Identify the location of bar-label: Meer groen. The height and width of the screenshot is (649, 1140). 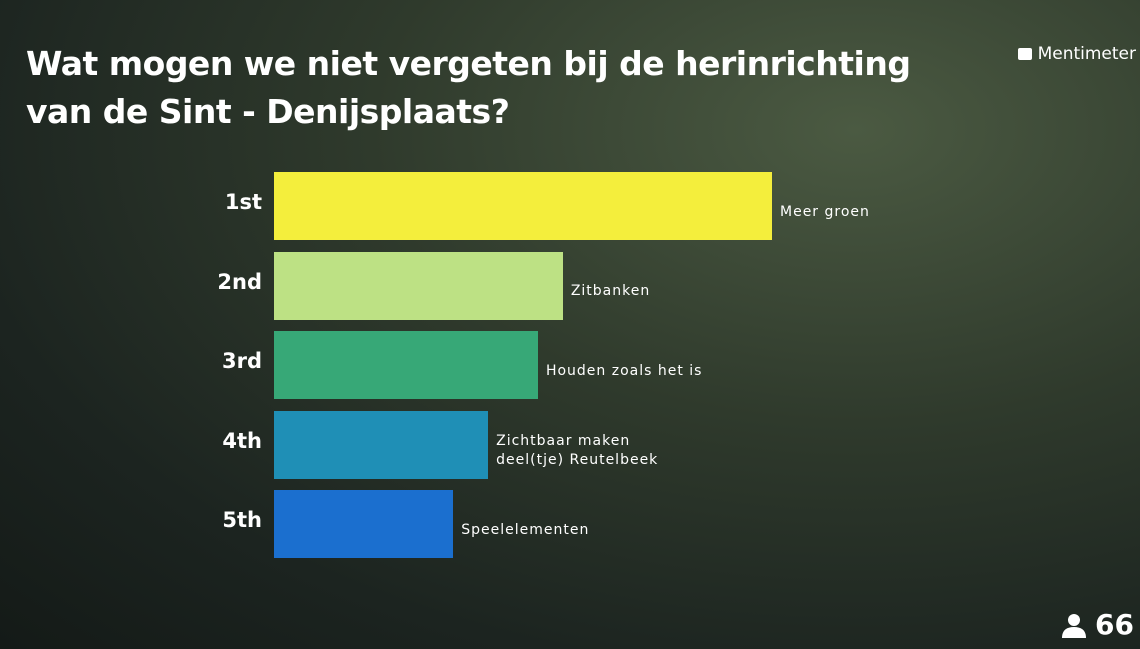
(825, 211).